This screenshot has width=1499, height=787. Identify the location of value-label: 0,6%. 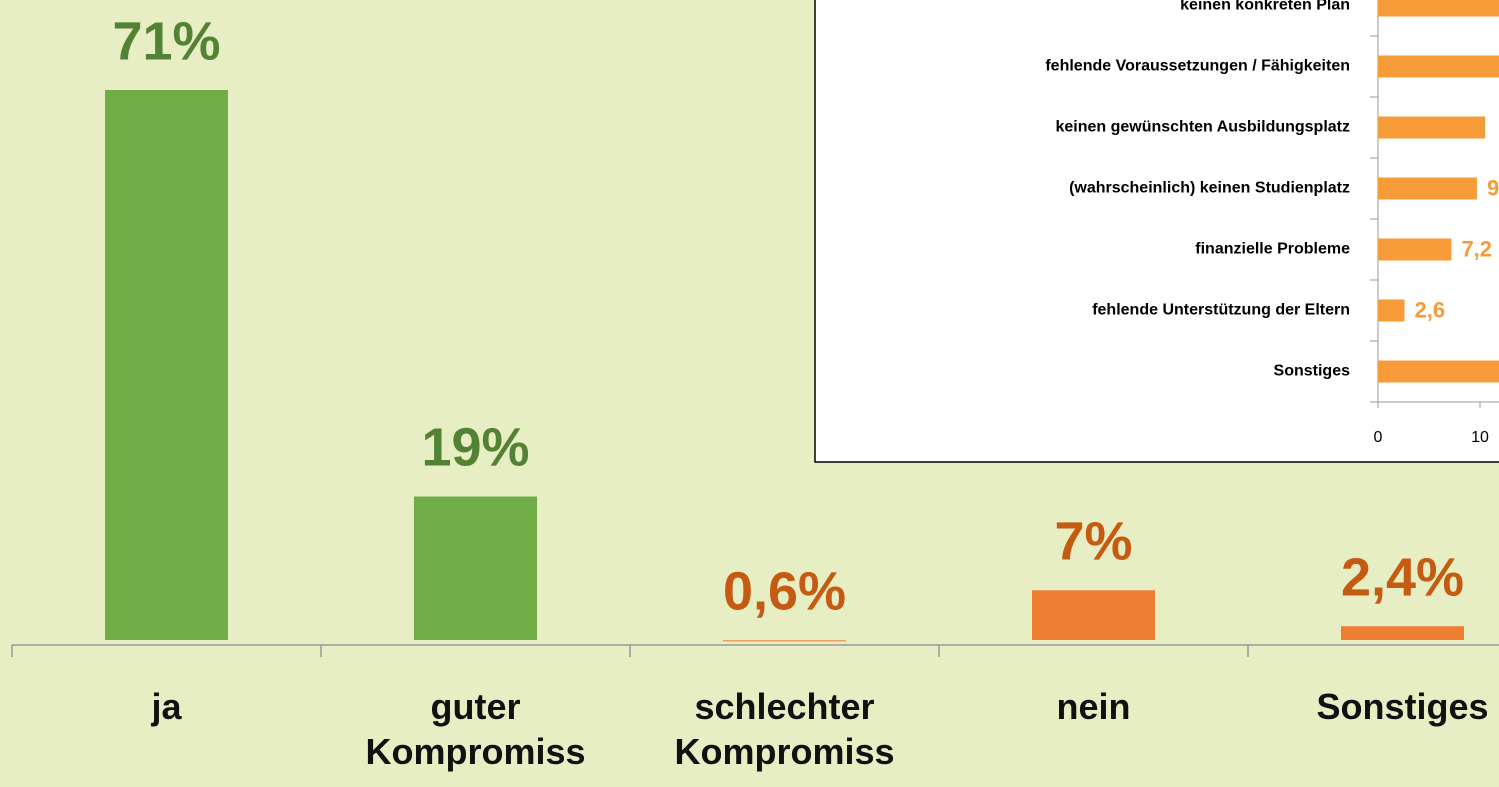
(784, 592).